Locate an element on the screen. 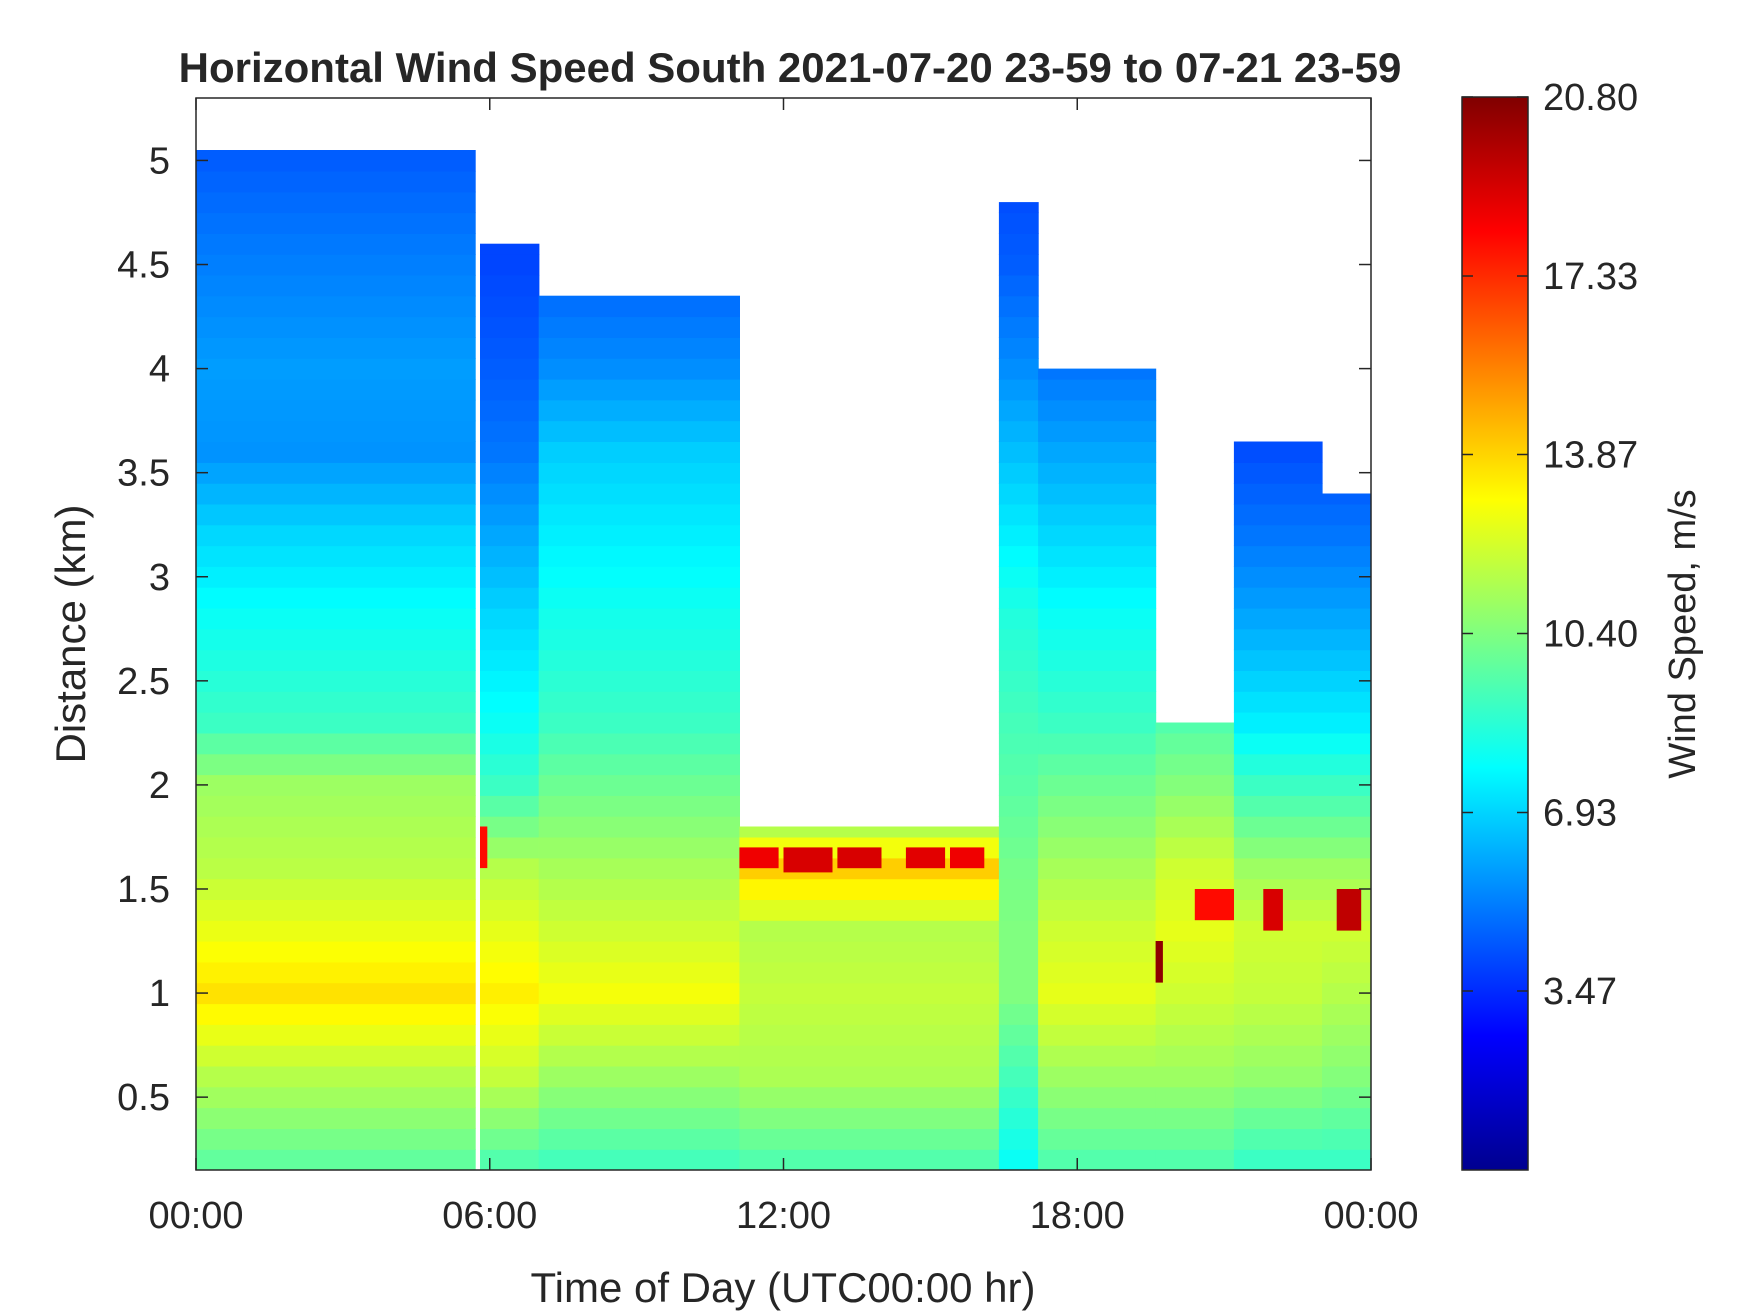 The width and height of the screenshot is (1750, 1313). y-tick-label: 5 is located at coordinates (159, 161).